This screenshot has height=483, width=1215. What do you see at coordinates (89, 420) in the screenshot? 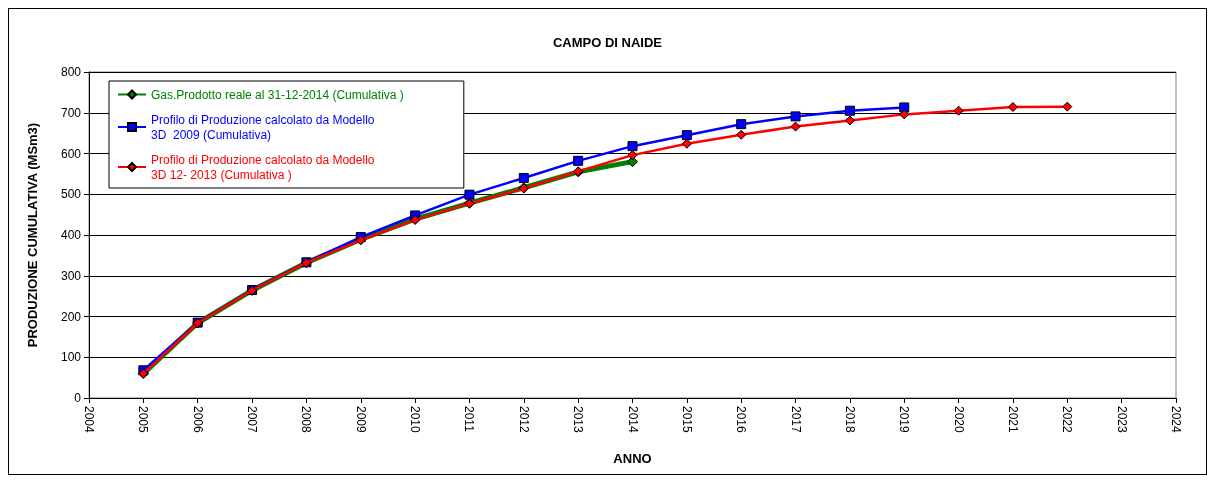
I see `x-tick-label: 2004` at bounding box center [89, 420].